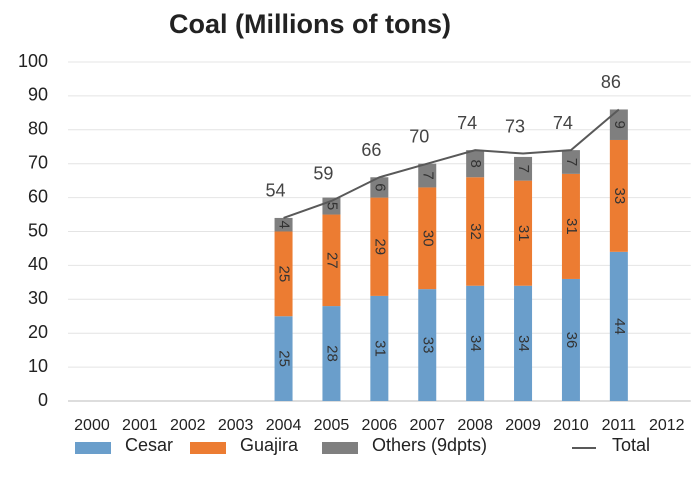  Describe the element at coordinates (38, 366) in the screenshot. I see `y-tick-label: 10` at that location.